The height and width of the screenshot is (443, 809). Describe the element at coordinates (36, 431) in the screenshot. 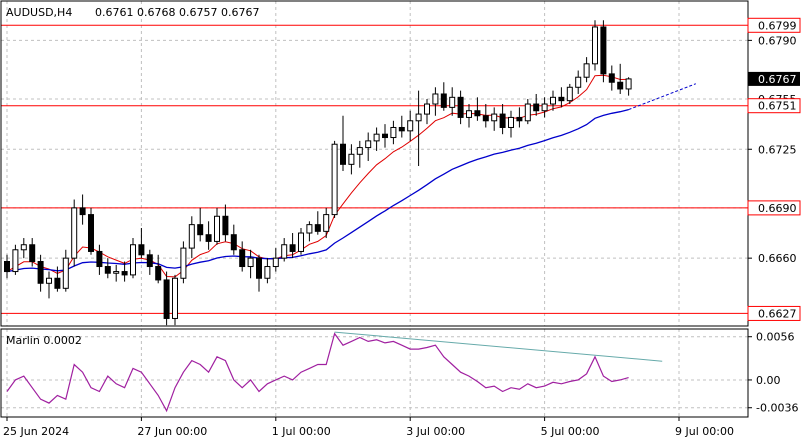

I see `time-tick-label: 25 Jun 2024` at that location.